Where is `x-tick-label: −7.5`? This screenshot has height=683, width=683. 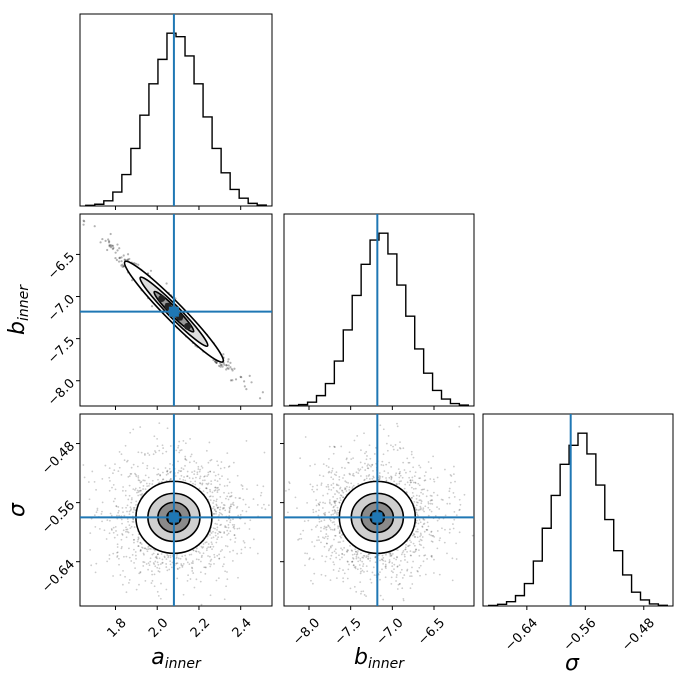
x-tick-label: −7.5 is located at coordinates (348, 632).